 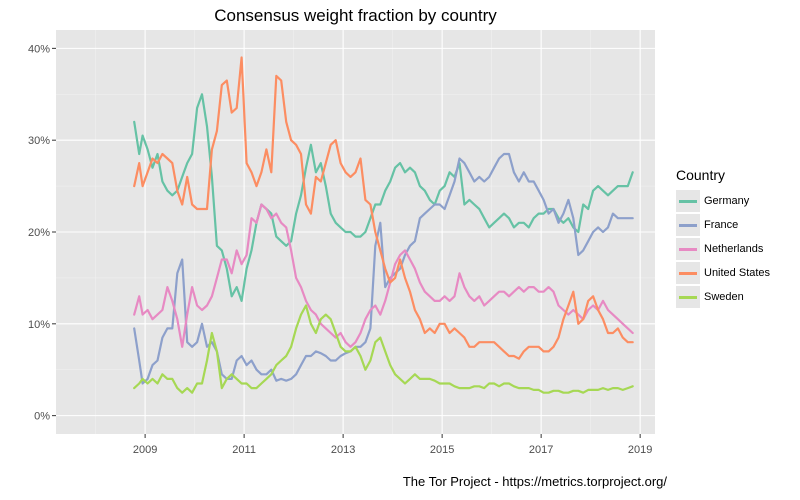 What do you see at coordinates (343, 450) in the screenshot?
I see `x-tick-label: 2013` at bounding box center [343, 450].